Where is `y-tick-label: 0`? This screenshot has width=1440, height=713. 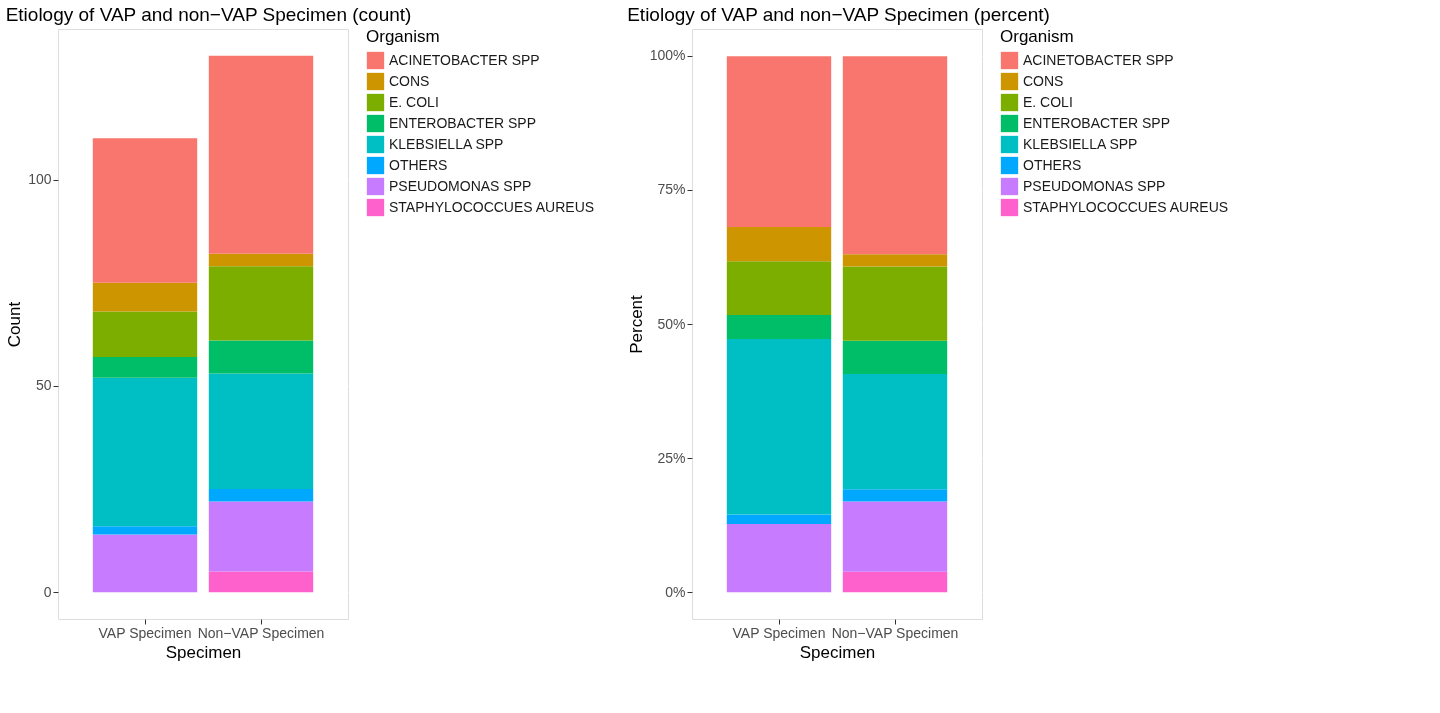 y-tick-label: 0 is located at coordinates (47, 591).